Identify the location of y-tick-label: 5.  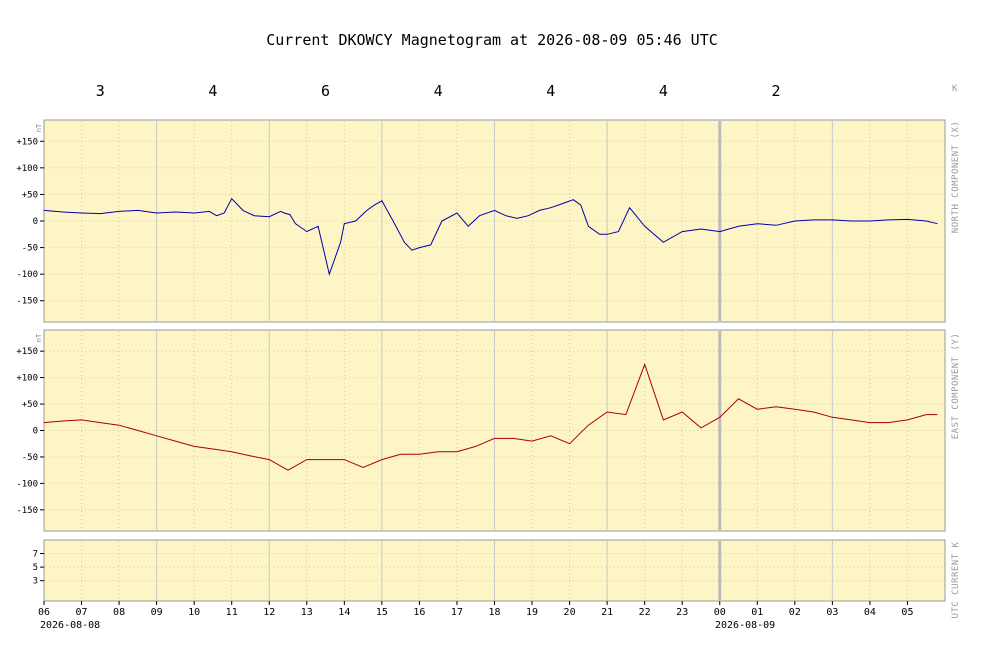
(35, 568).